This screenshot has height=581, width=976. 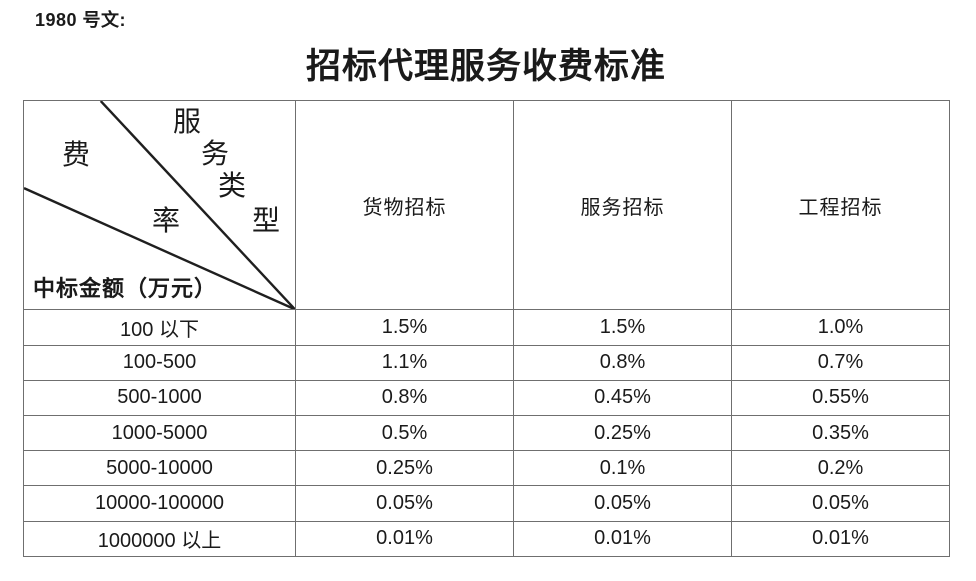 I want to click on diagonal-header-cell: 服 务 类 型 费 率 中标金额（万元）, so click(x=159, y=205).